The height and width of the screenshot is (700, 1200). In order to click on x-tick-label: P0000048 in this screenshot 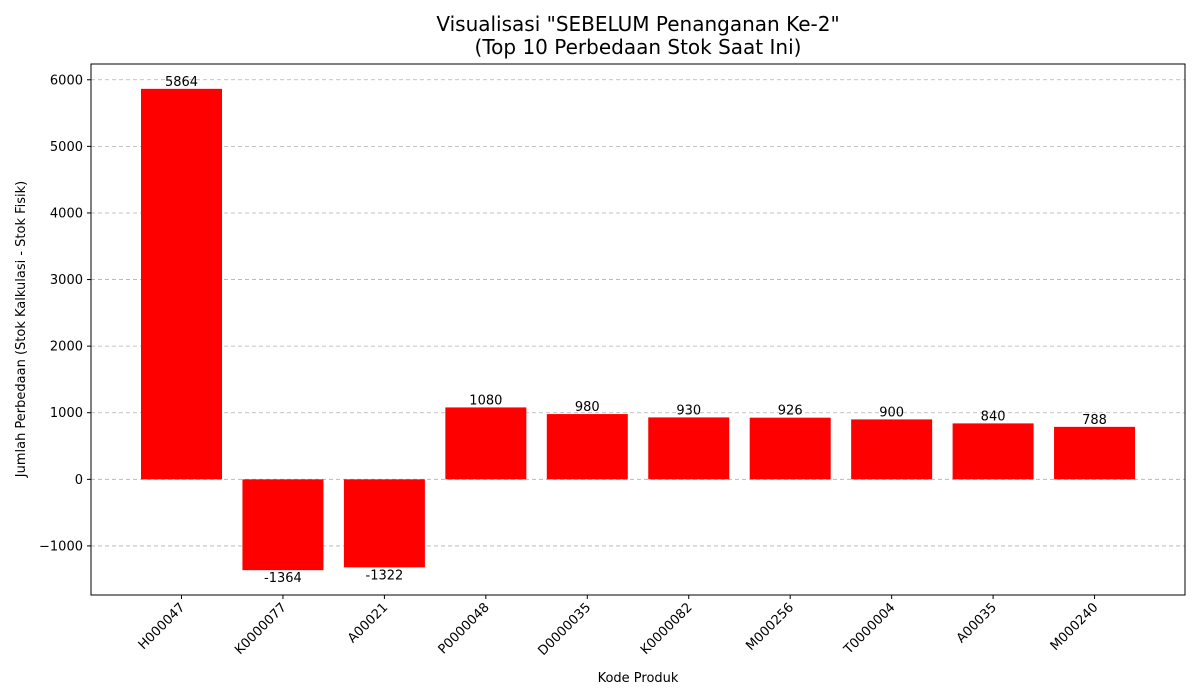, I will do `click(464, 628)`.